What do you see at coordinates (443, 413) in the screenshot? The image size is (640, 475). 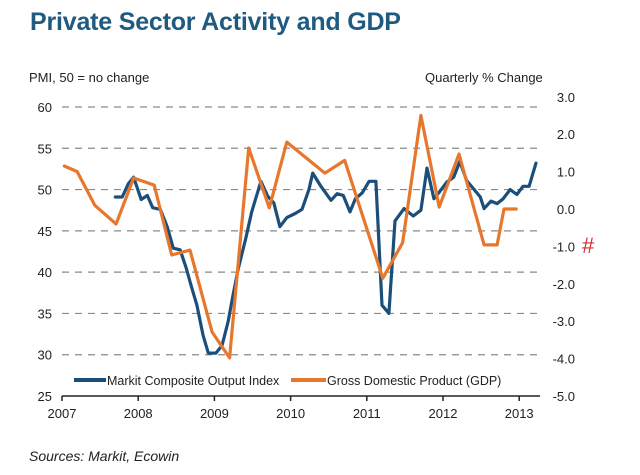 I see `x-tick-label: 2012` at bounding box center [443, 413].